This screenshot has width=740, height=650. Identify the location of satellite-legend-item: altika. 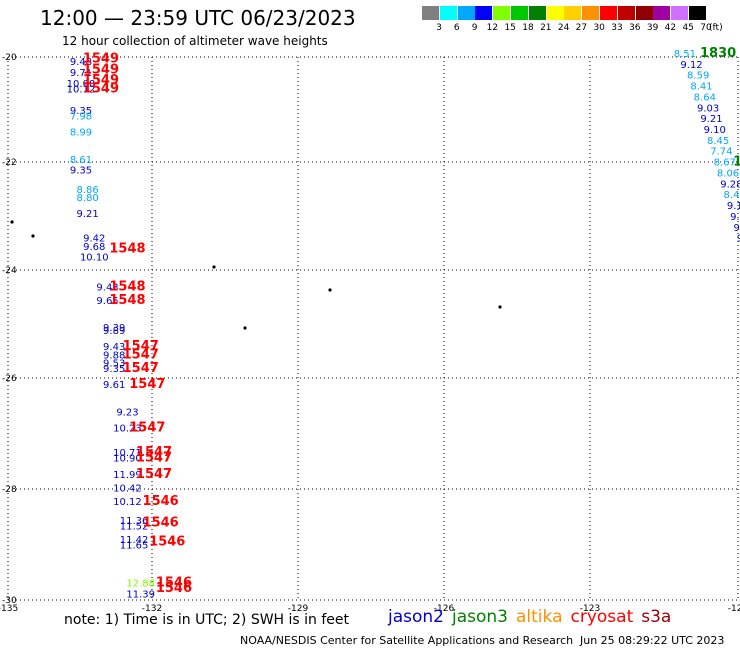
(539, 617).